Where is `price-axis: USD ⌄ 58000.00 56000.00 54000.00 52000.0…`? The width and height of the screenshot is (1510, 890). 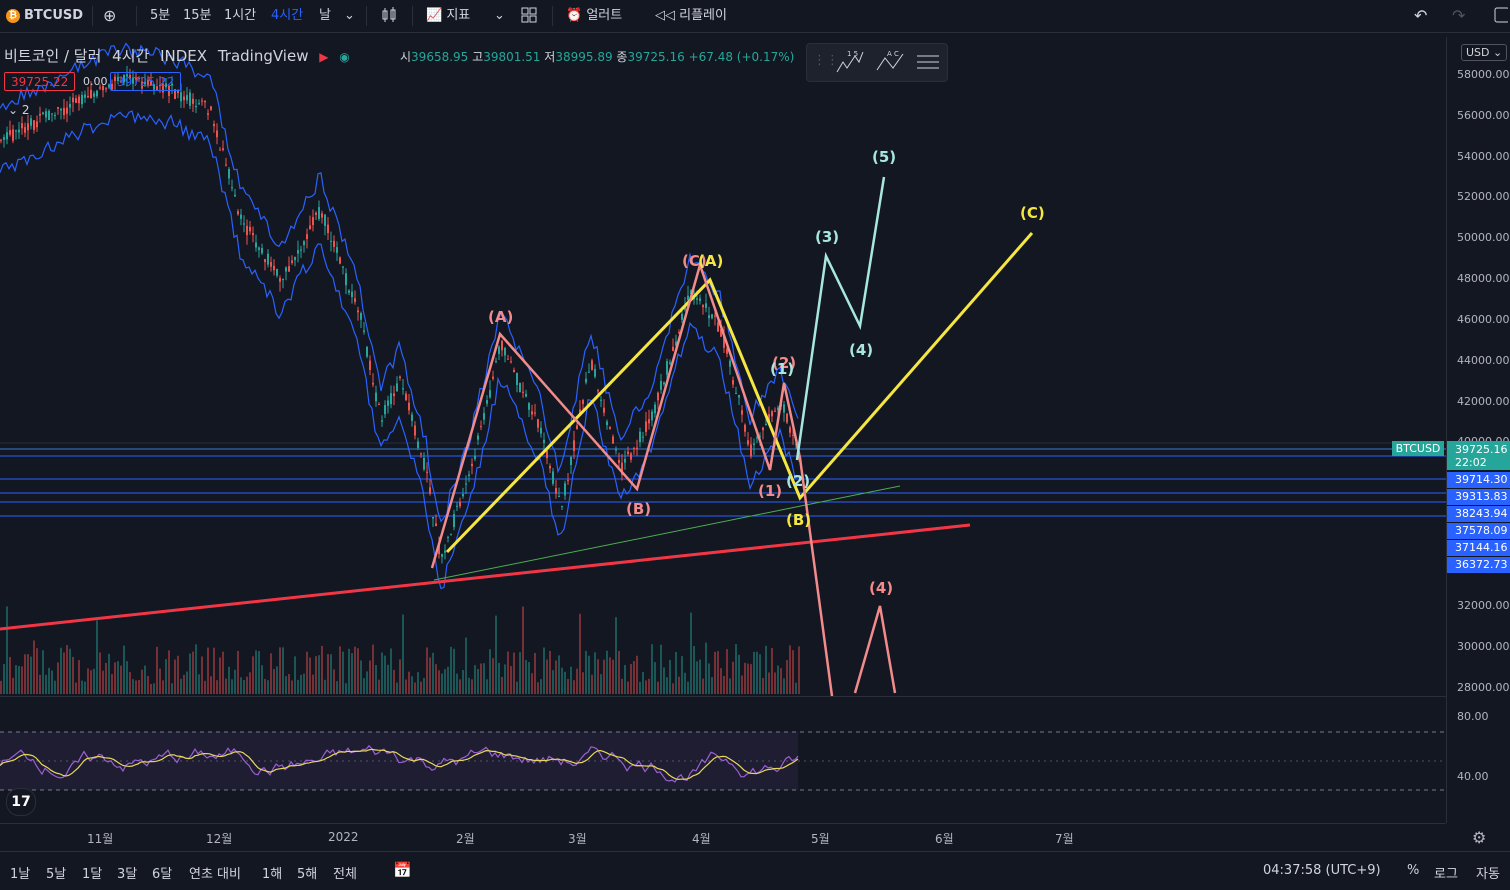
price-axis: USD ⌄ 58000.00 56000.00 54000.00 52000.0… is located at coordinates (1478, 430).